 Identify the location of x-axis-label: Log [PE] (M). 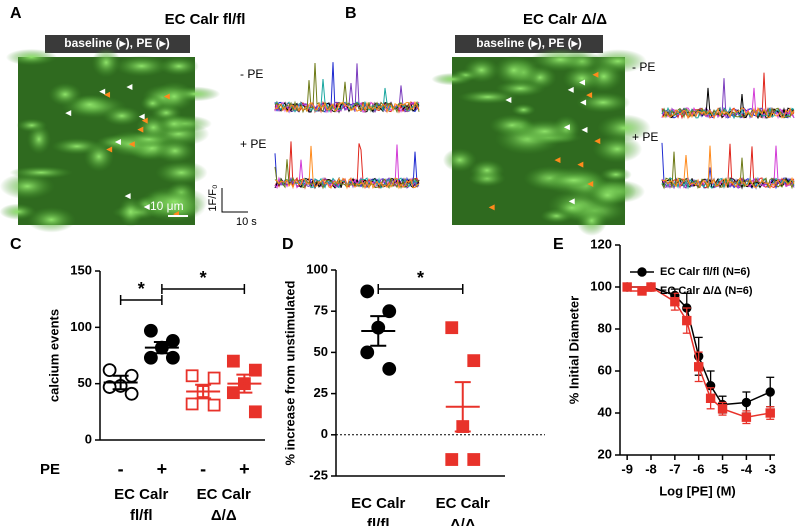
(697, 490).